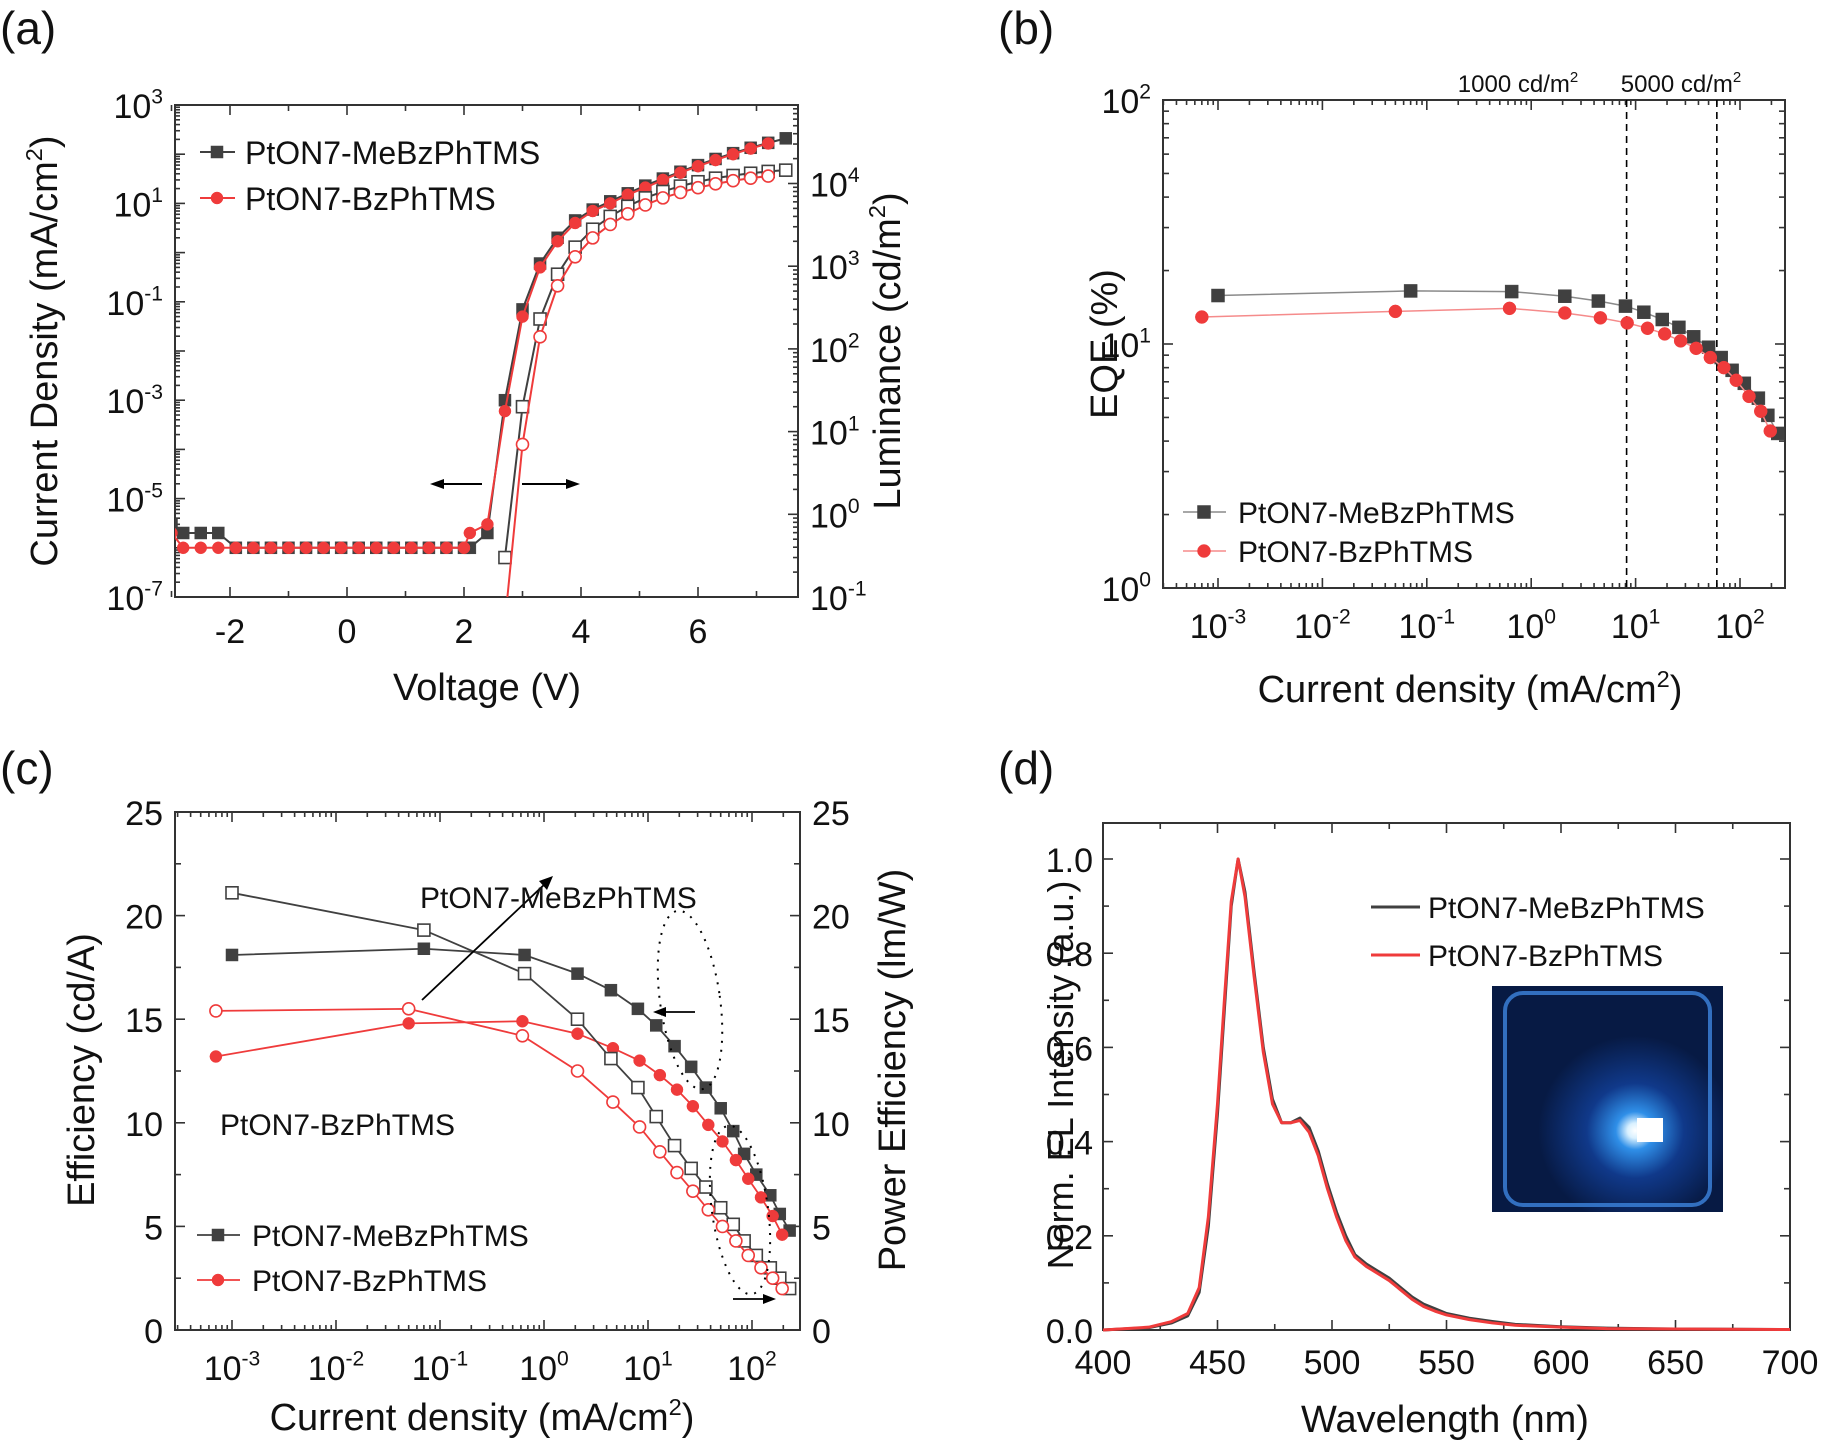  Describe the element at coordinates (1531, 626) in the screenshot. I see `x-tick-label: 10⁰` at that location.